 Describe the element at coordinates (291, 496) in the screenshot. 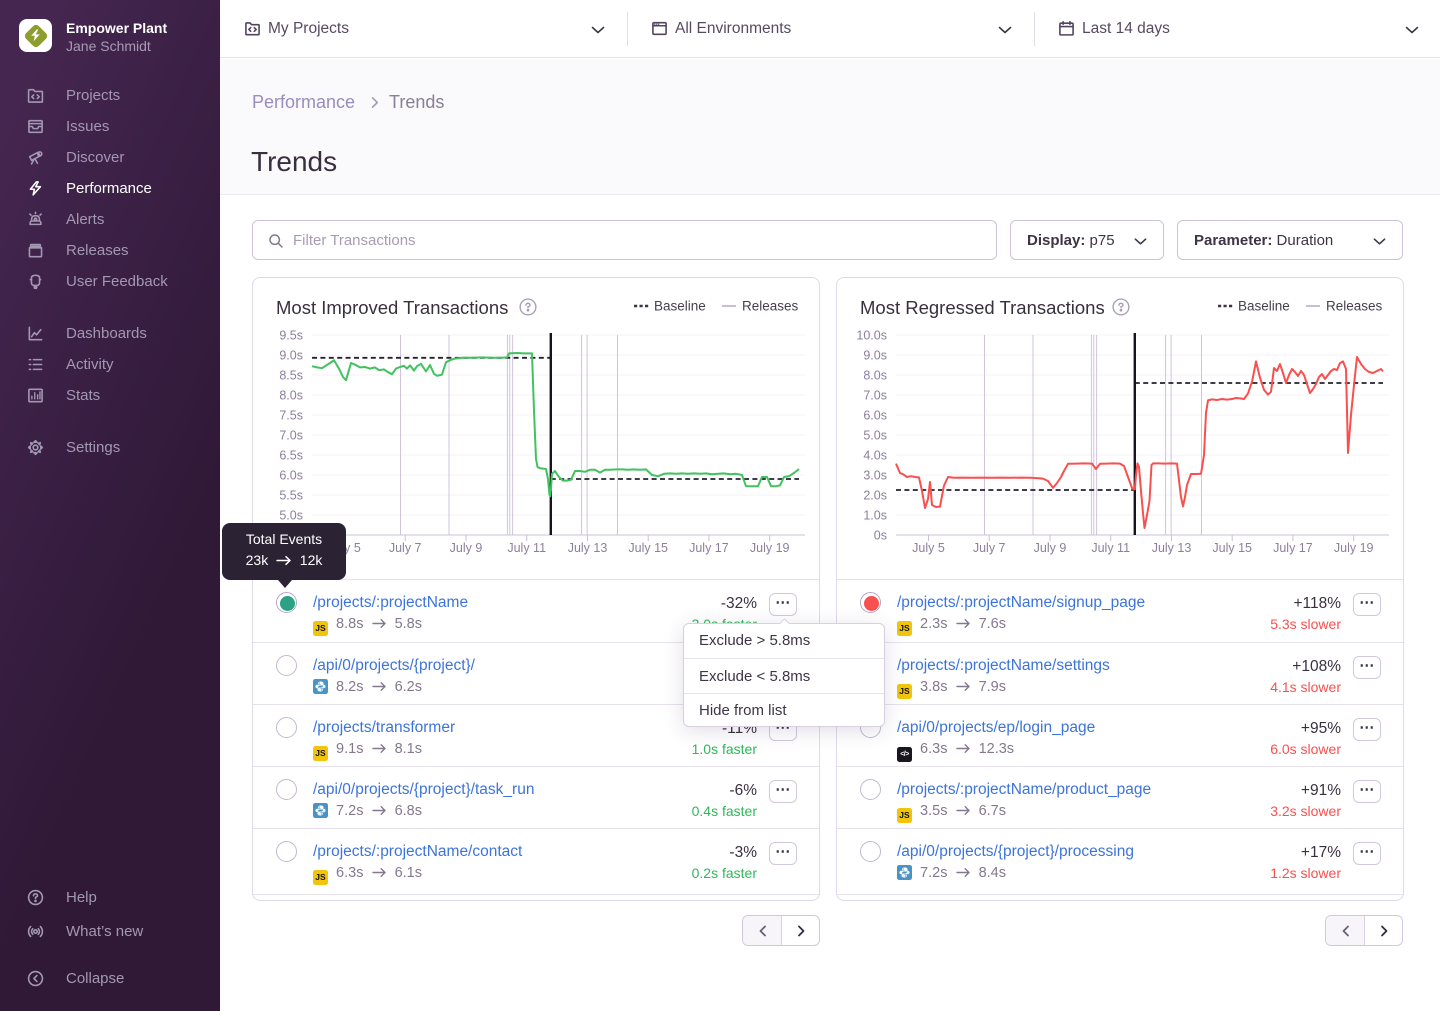

I see `svg-text: 5.5s` at that location.